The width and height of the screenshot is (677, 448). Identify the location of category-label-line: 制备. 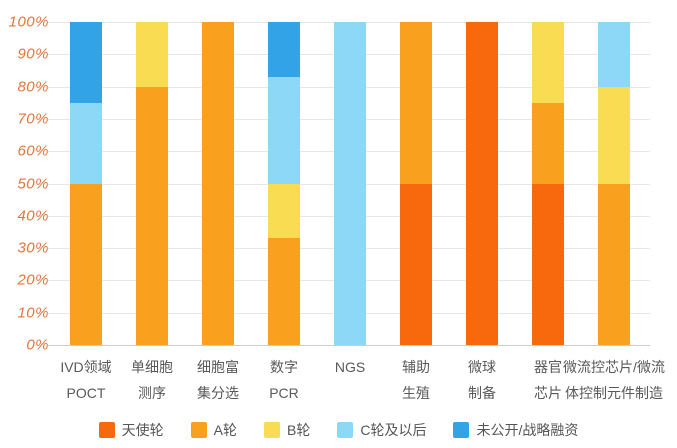
(482, 393).